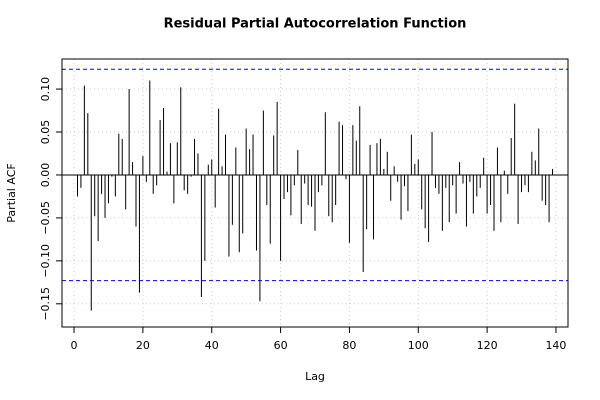 This screenshot has height=400, width=600. I want to click on y-axis-label: Partial ACF, so click(11, 192).